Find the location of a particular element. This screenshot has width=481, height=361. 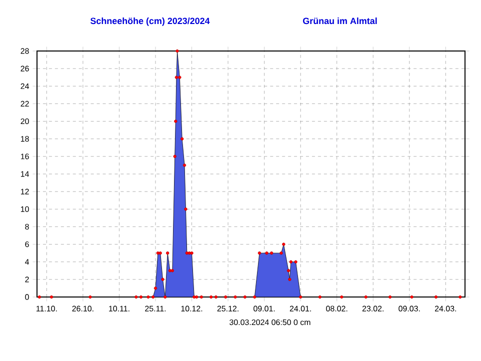

chart-title: Schneehöhe (cm) 2023/2024 is located at coordinates (150, 22).